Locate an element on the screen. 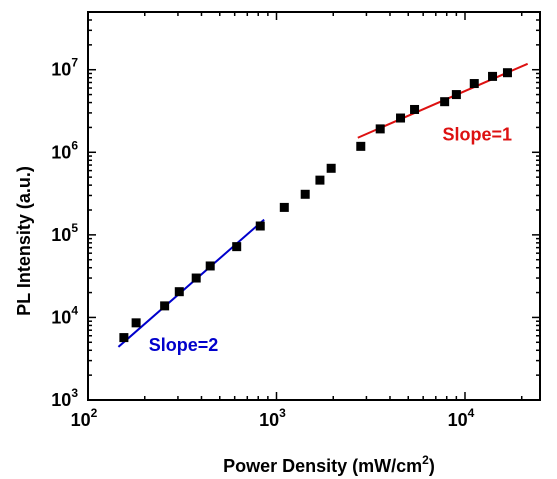 This screenshot has height=479, width=557. x-axis-title-sup: 2 is located at coordinates (425, 460).